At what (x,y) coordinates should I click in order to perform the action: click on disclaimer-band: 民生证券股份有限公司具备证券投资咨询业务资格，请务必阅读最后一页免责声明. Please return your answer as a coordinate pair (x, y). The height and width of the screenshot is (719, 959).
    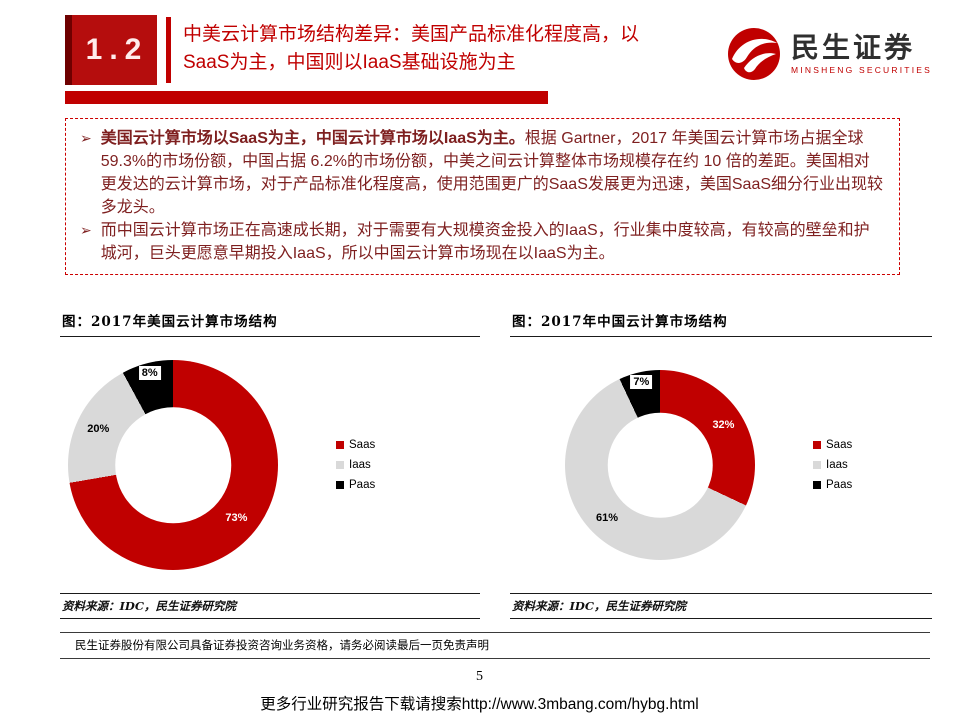
    Looking at the image, I should click on (495, 645).